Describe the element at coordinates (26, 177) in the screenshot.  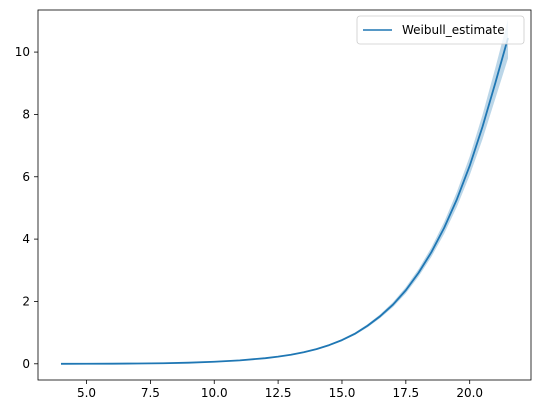
I see `y-tick-label: 6` at that location.